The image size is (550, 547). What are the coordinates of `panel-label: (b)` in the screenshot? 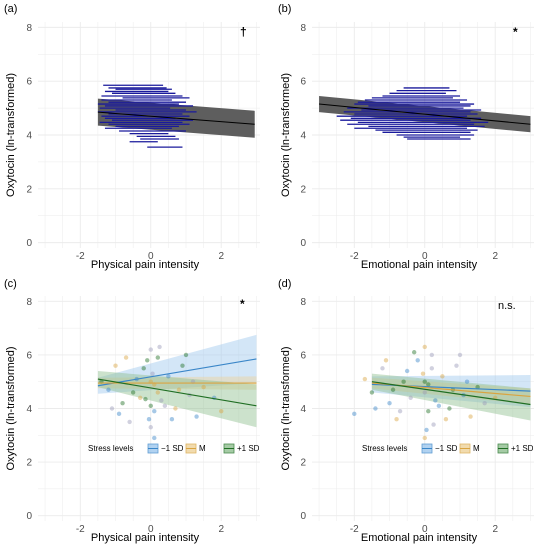 It's located at (284, 9).